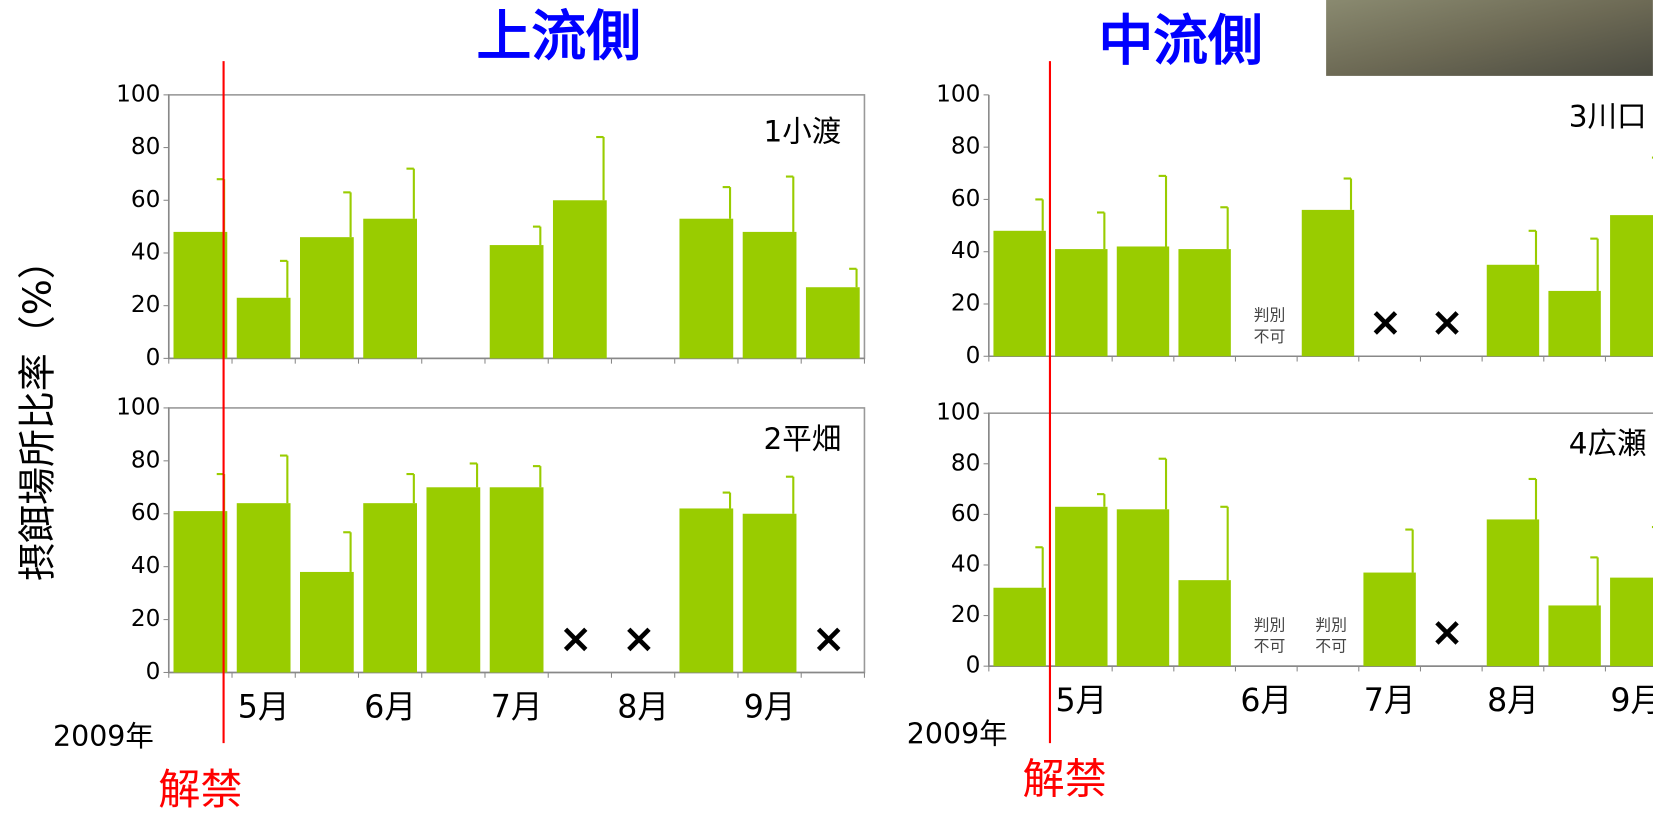 This screenshot has width=1653, height=819. Describe the element at coordinates (1608, 117) in the screenshot. I see `chart-title: 3川口` at that location.